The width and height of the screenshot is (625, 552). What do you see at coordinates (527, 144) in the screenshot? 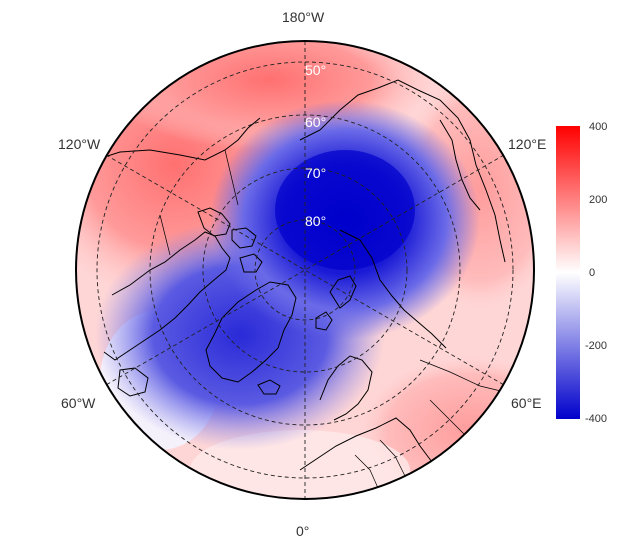
I see `lon-label-120e: 120°E` at bounding box center [527, 144].